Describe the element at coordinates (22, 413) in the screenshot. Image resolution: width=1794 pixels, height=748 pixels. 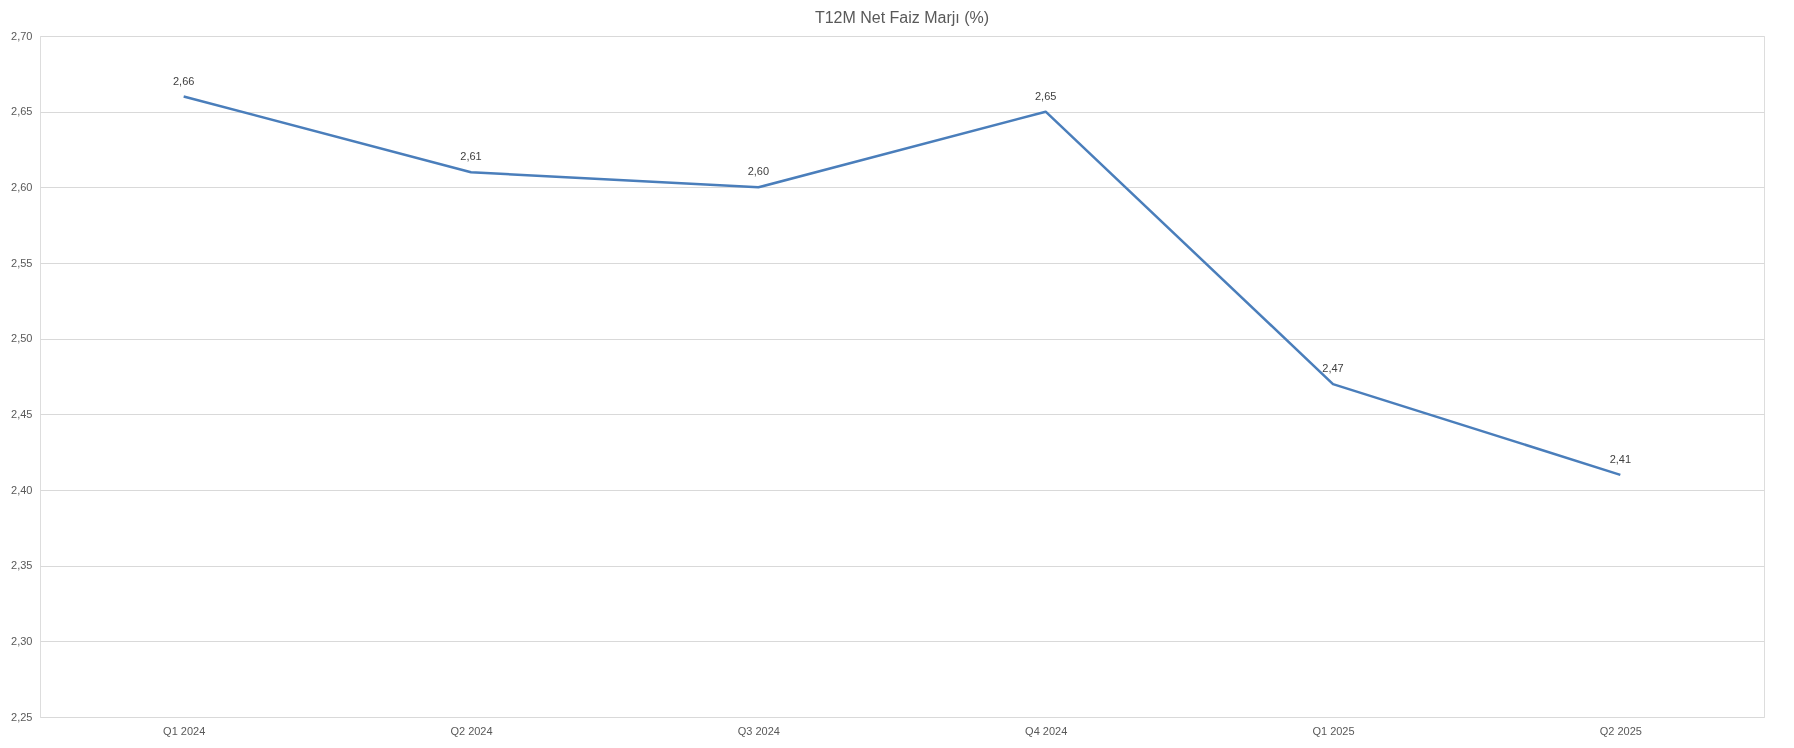
I see `y-tick-label: 2,45` at that location.